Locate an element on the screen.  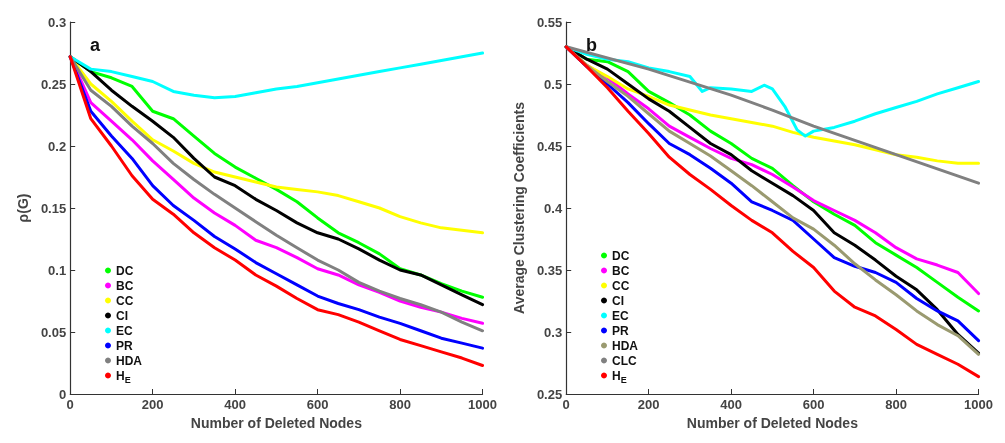
y-tick-label: 0.5 is located at coordinates (553, 84).